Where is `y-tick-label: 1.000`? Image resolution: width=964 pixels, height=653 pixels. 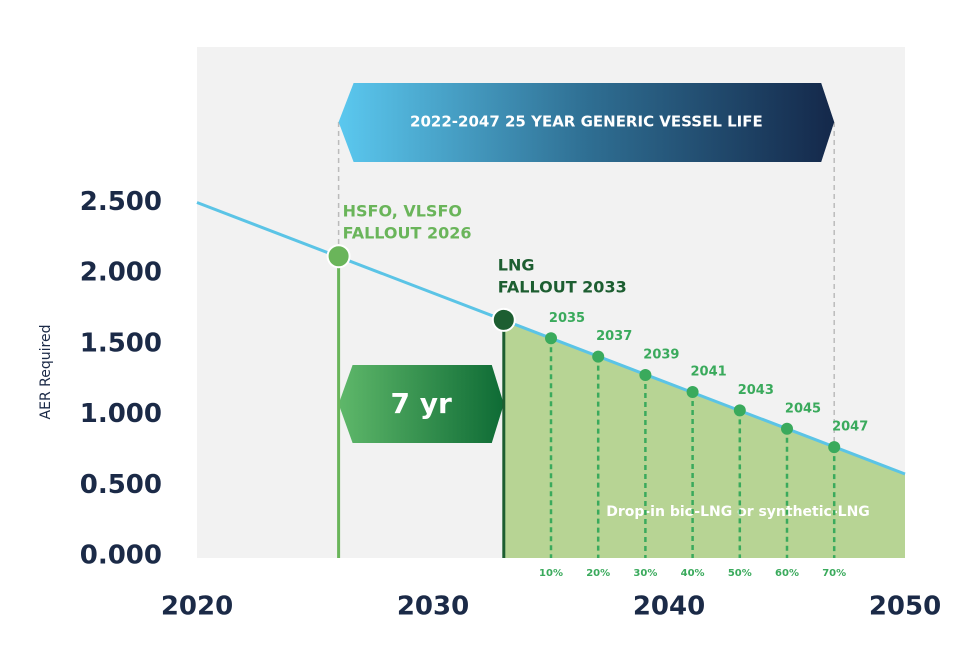 y-tick-label: 1.000 is located at coordinates (121, 414).